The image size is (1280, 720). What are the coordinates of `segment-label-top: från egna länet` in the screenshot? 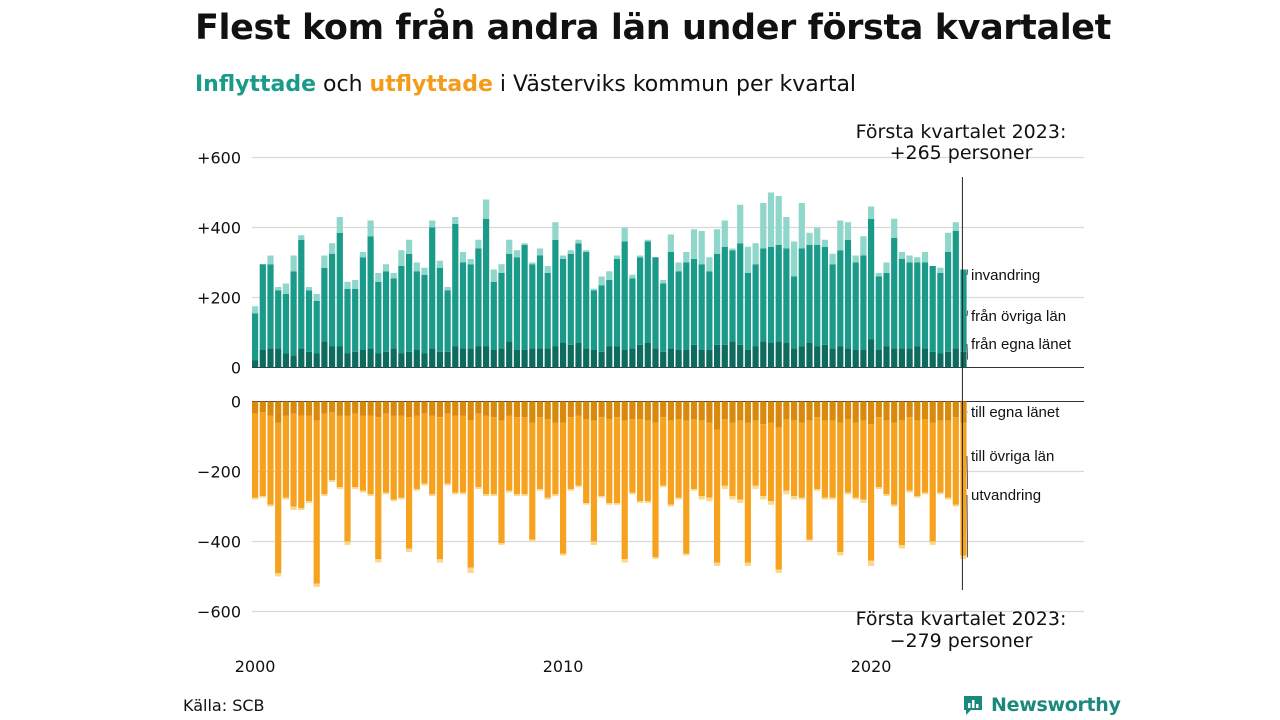 It's located at (1021, 344).